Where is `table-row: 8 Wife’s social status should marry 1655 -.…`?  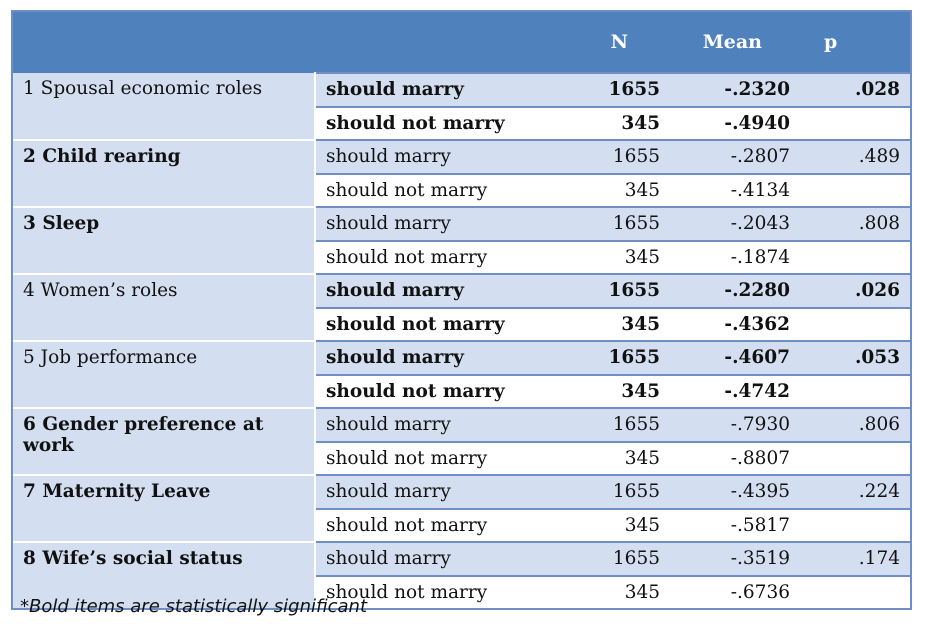 table-row: 8 Wife’s social status should marry 1655 -.… is located at coordinates (461, 574).